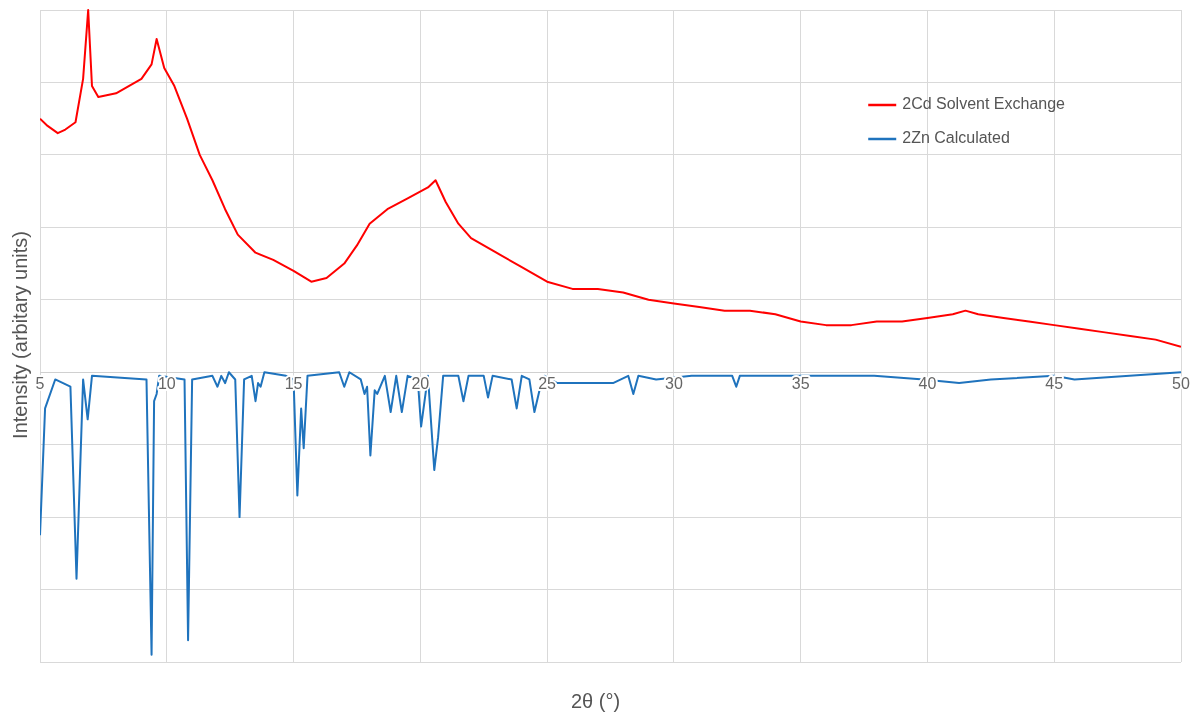  What do you see at coordinates (40, 383) in the screenshot?
I see `x-tick-label: 5` at bounding box center [40, 383].